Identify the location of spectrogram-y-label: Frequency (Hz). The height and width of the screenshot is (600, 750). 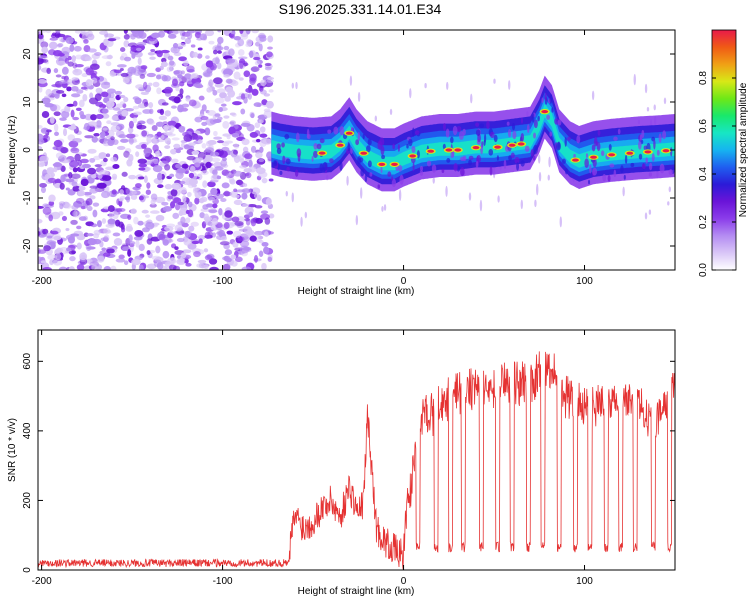
(12, 150).